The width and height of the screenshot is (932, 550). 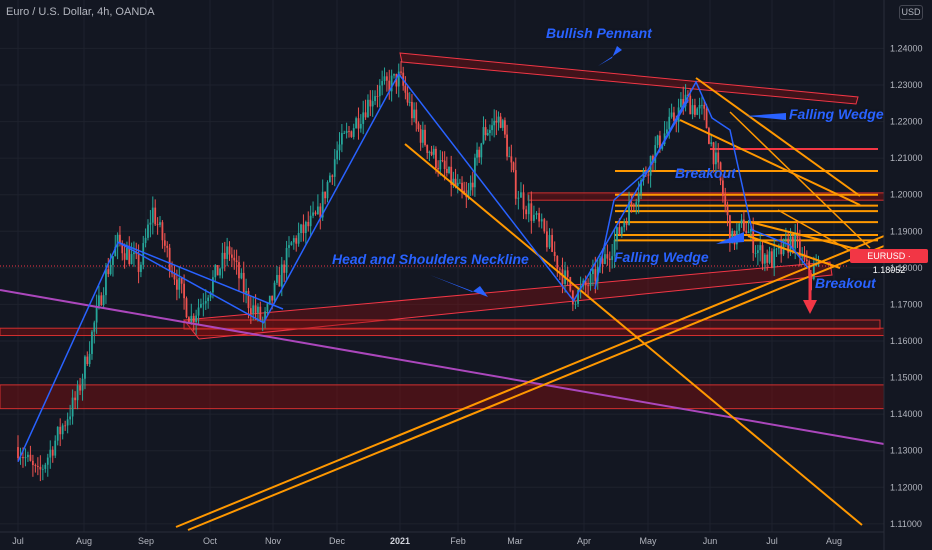 What do you see at coordinates (906, 414) in the screenshot?
I see `y-tick-label: 1.14000` at bounding box center [906, 414].